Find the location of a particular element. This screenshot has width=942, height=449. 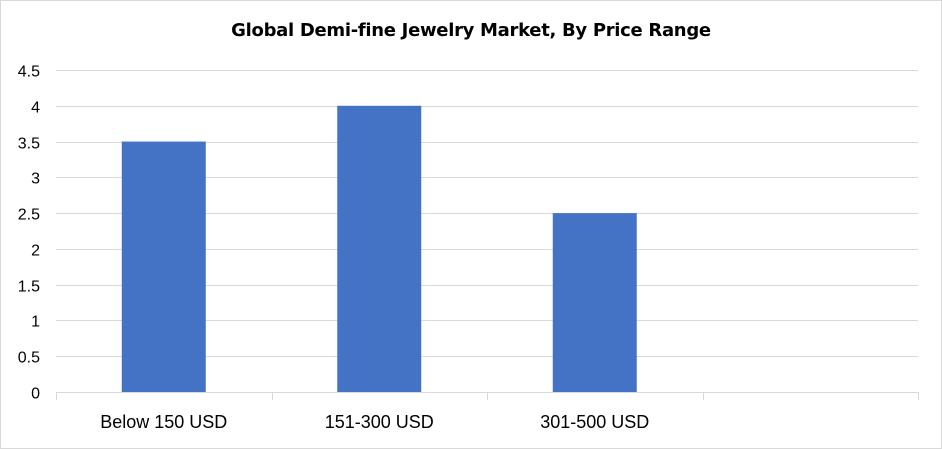

y-tick-label-4: 2 is located at coordinates (35, 251).